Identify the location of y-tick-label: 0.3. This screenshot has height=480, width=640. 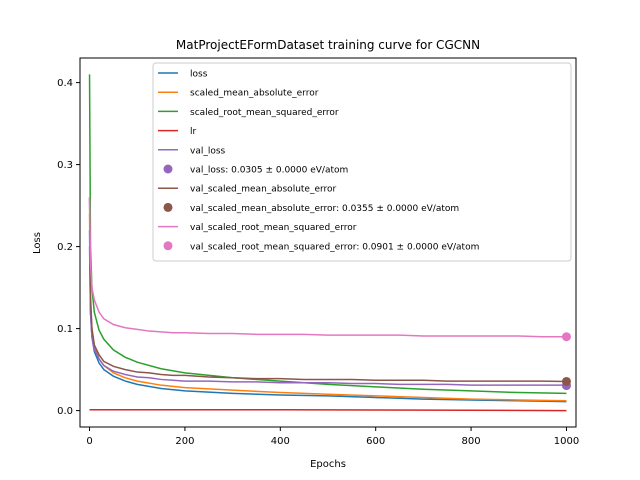
(65, 165).